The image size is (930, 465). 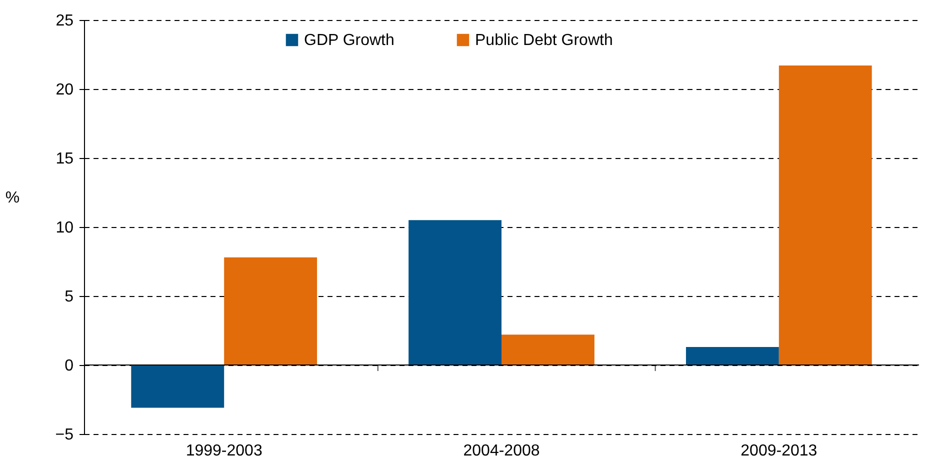 I want to click on y-axis-title: %, so click(x=12, y=198).